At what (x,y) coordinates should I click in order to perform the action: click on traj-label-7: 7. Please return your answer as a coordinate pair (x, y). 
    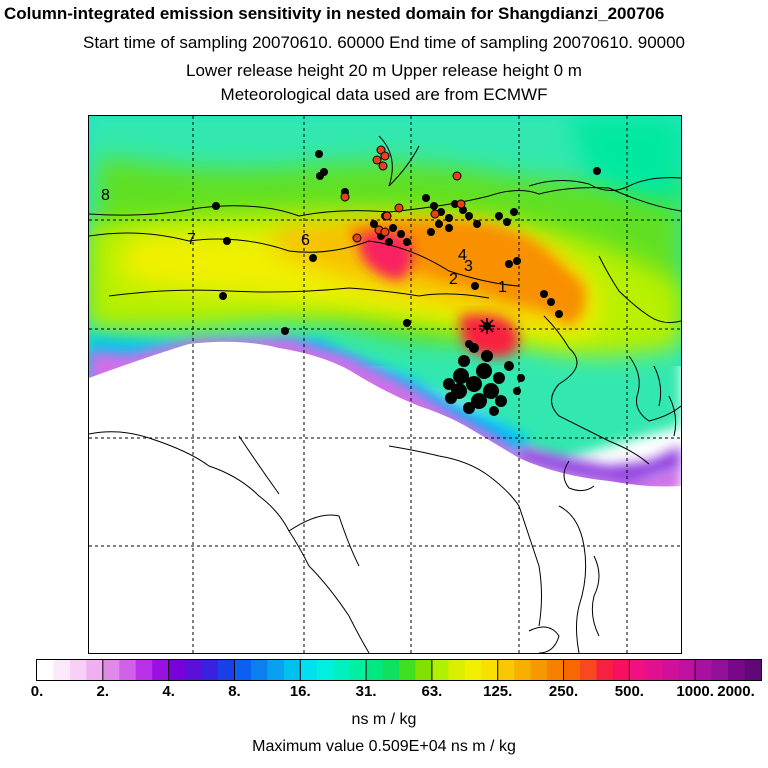
    Looking at the image, I should click on (191, 239).